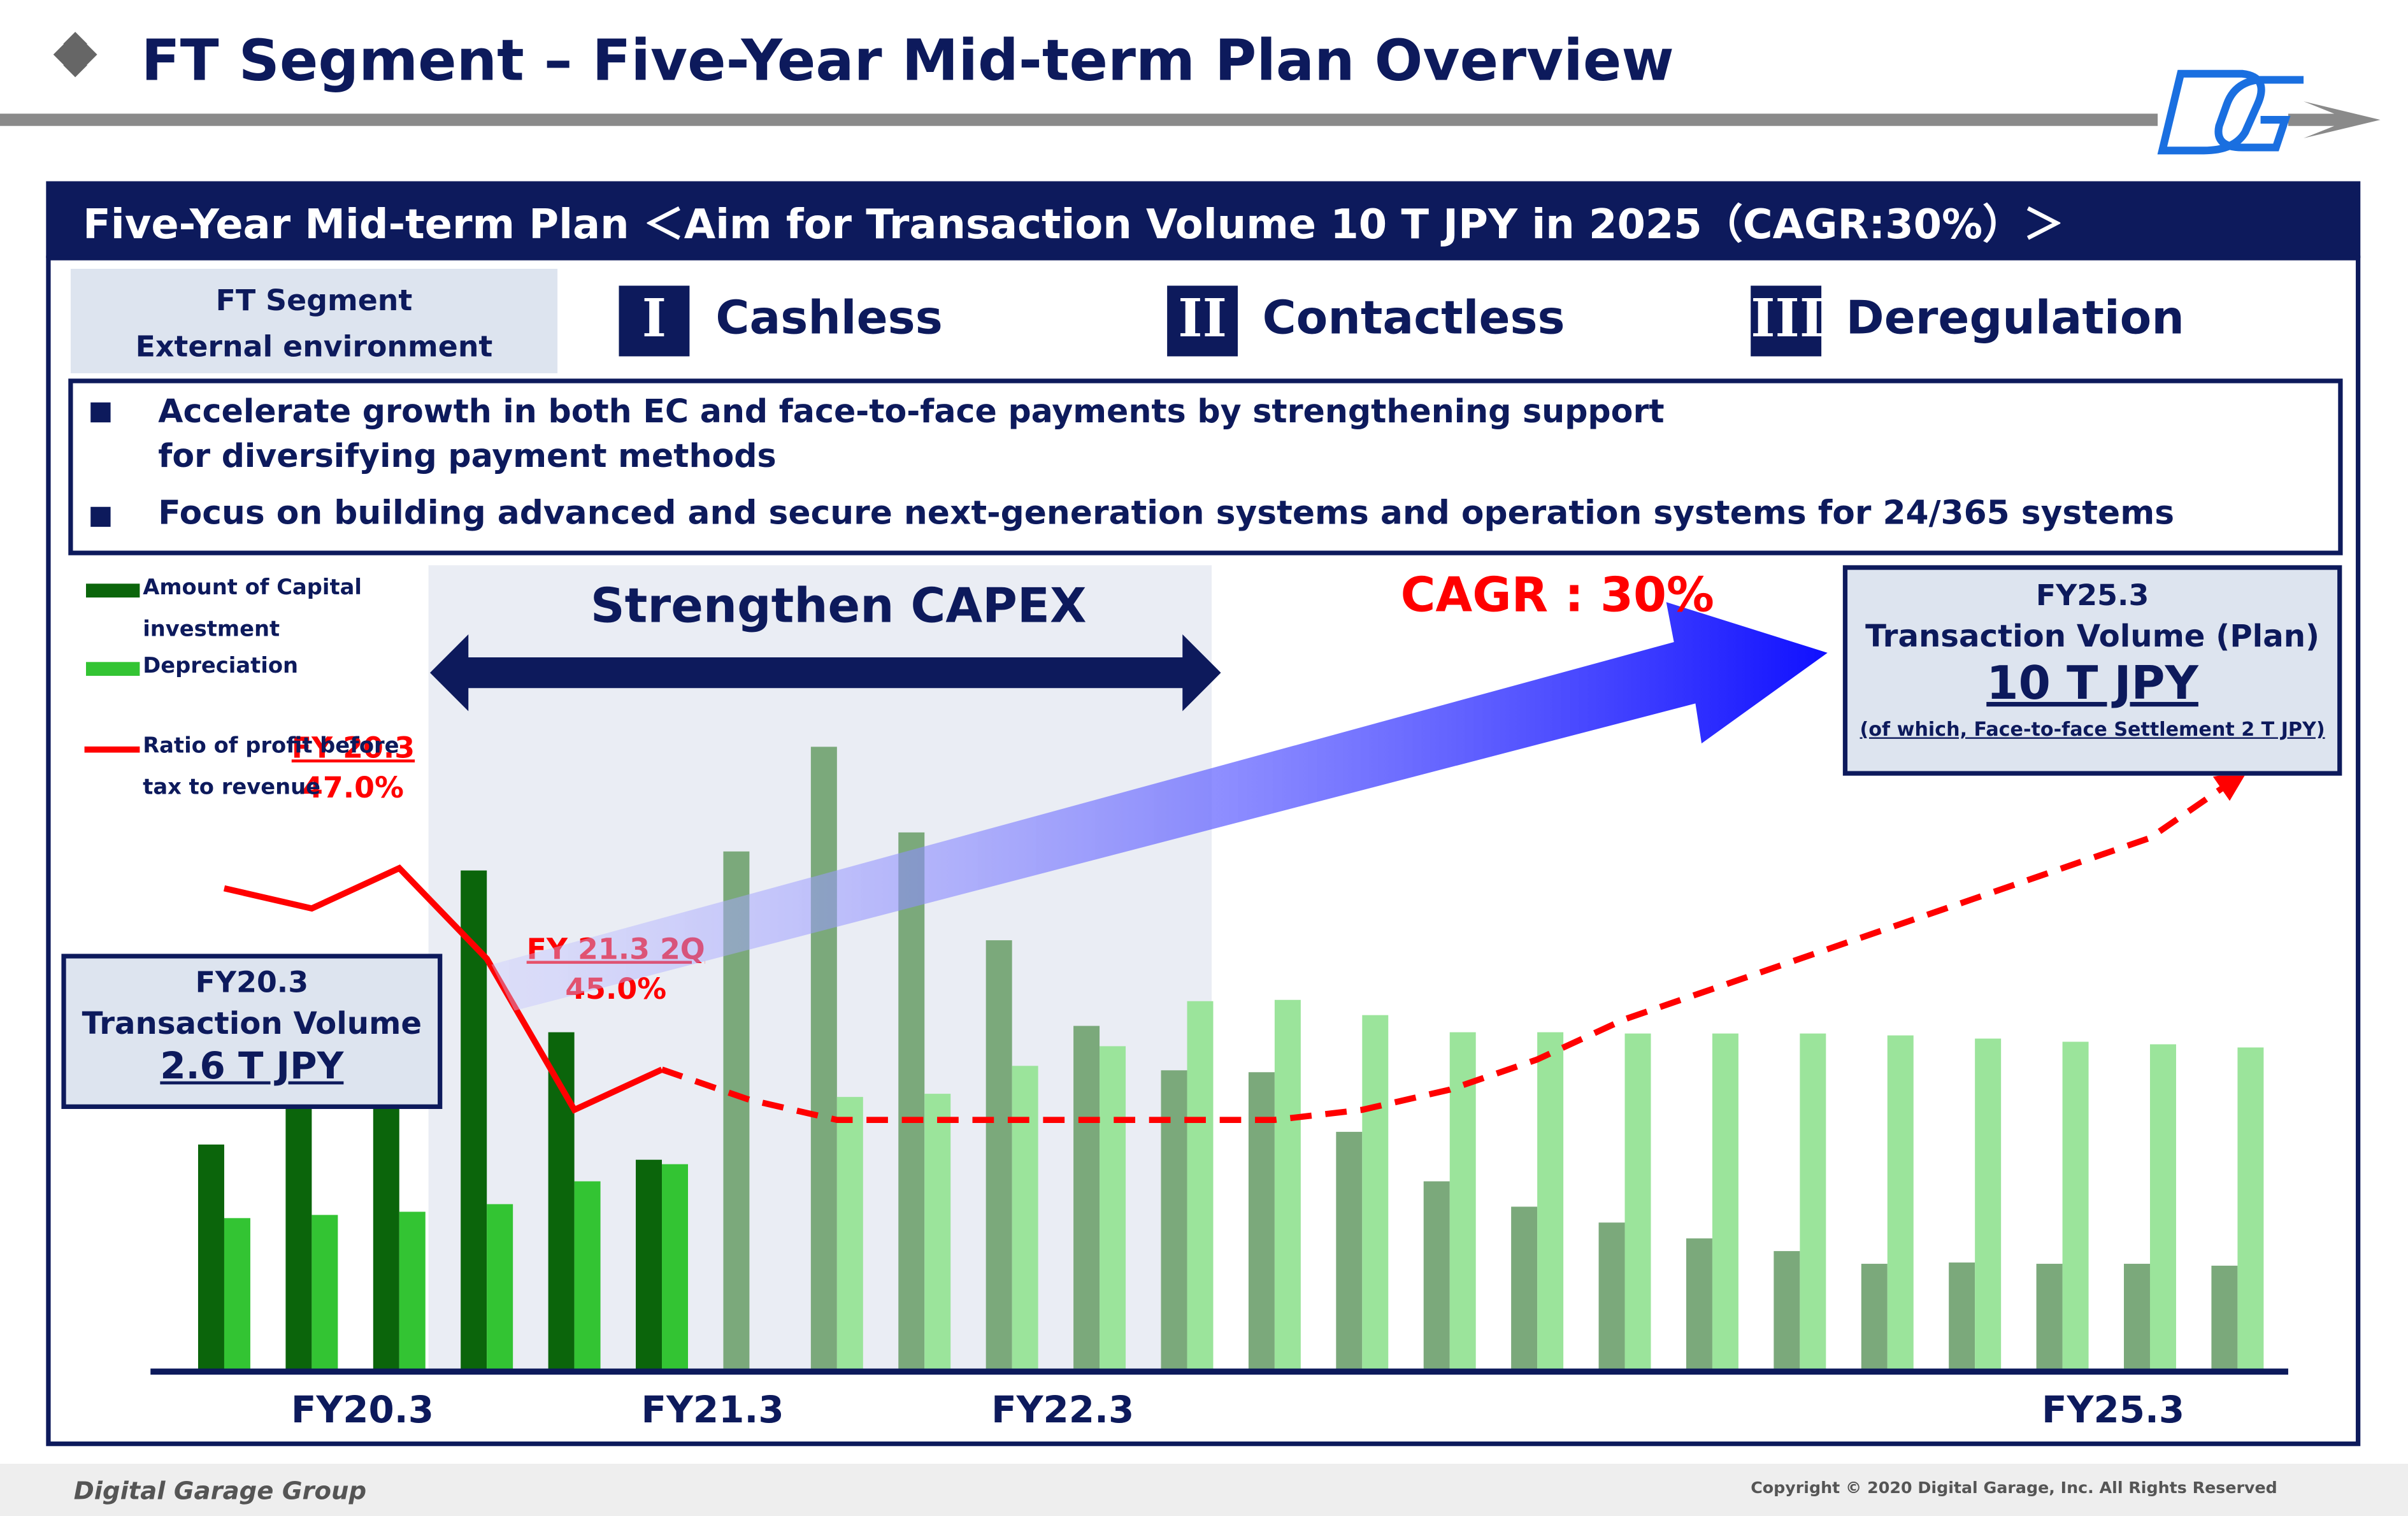 The width and height of the screenshot is (2408, 1516). I want to click on header-arrow, so click(2334, 120).